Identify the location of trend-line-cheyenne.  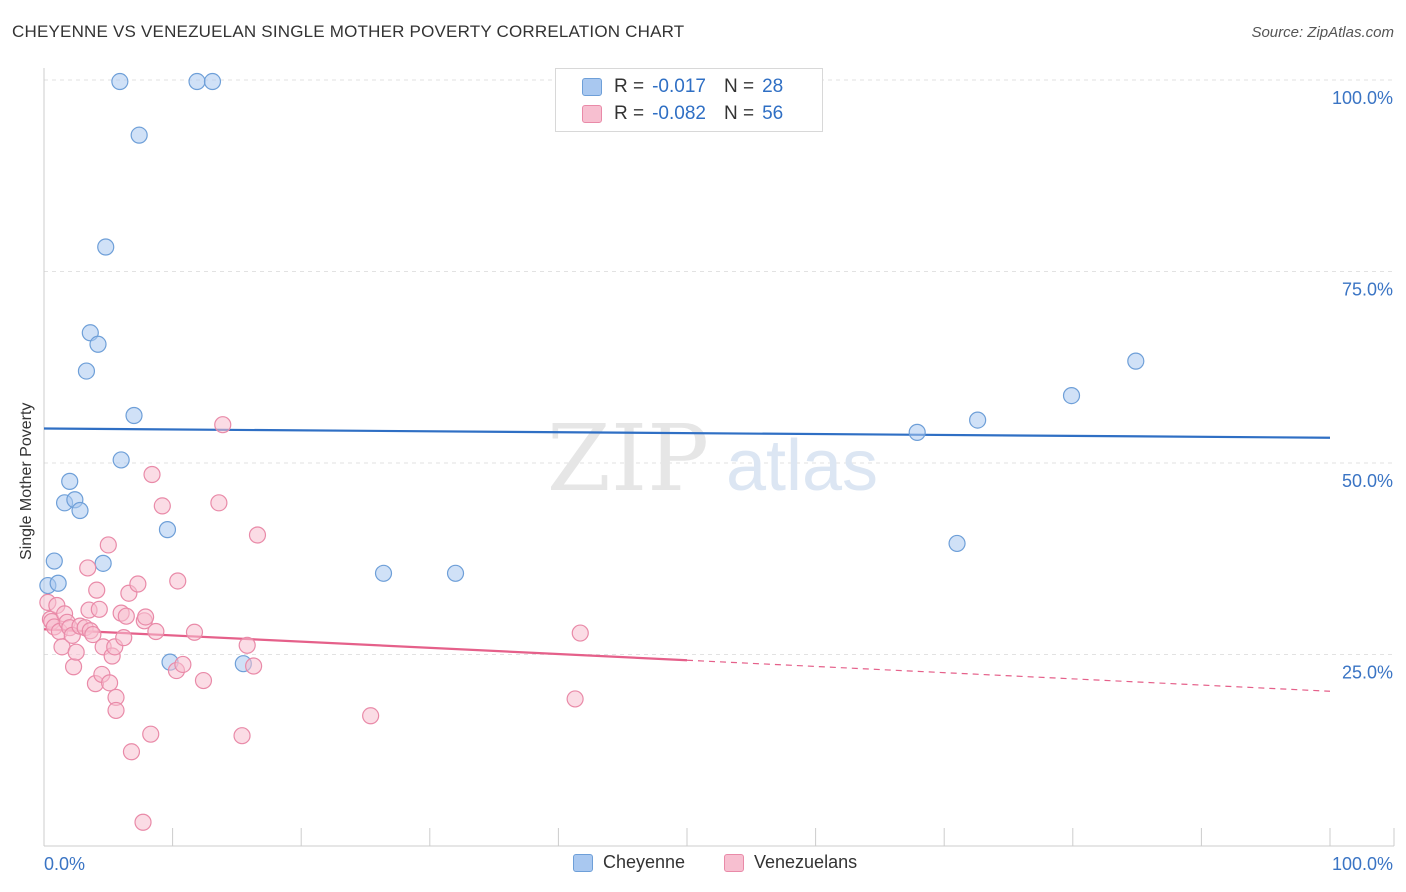
(687, 433).